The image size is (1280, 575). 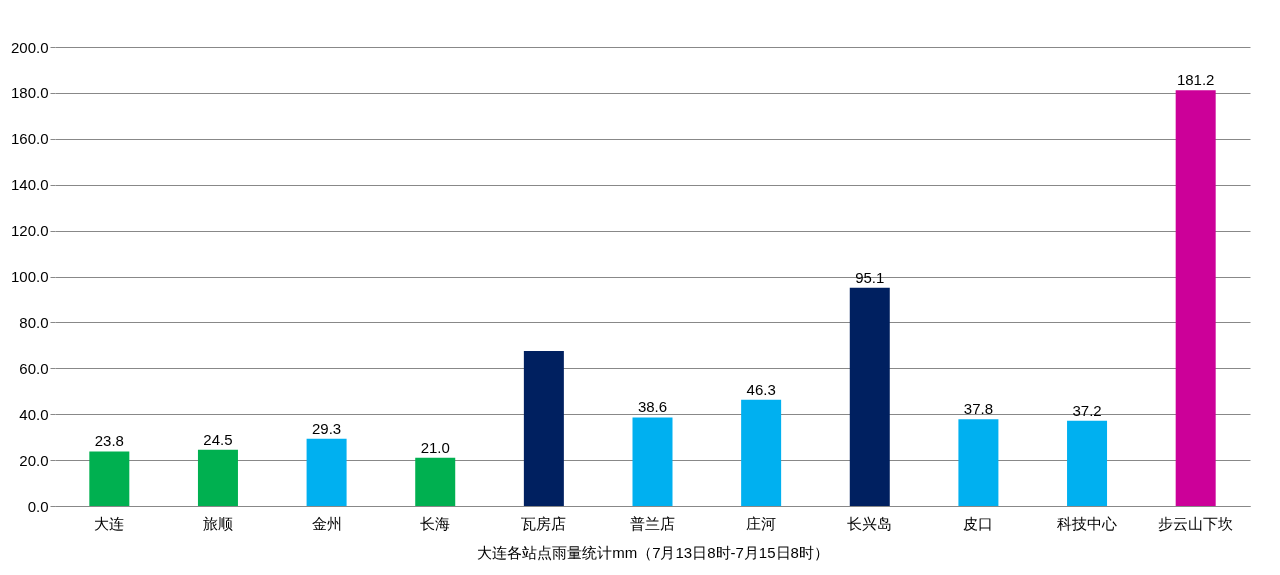 What do you see at coordinates (109, 441) in the screenshot?
I see `data-label: 23.8` at bounding box center [109, 441].